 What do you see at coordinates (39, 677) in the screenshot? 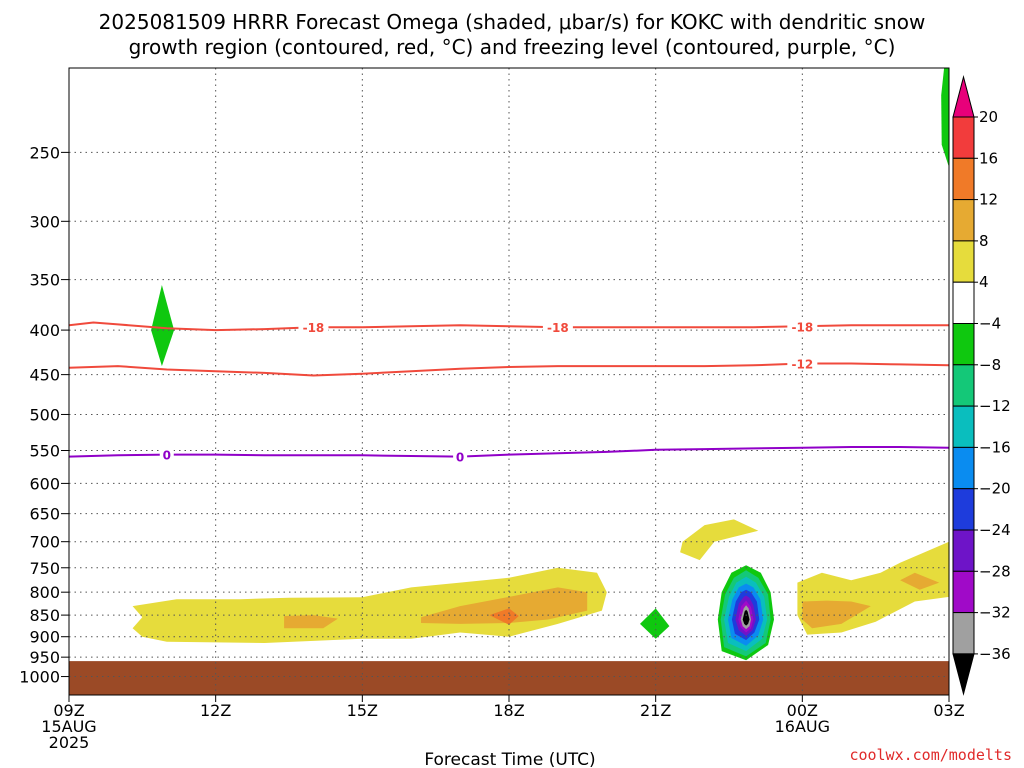
I see `y-tick-label-1000: 1000` at bounding box center [39, 677].